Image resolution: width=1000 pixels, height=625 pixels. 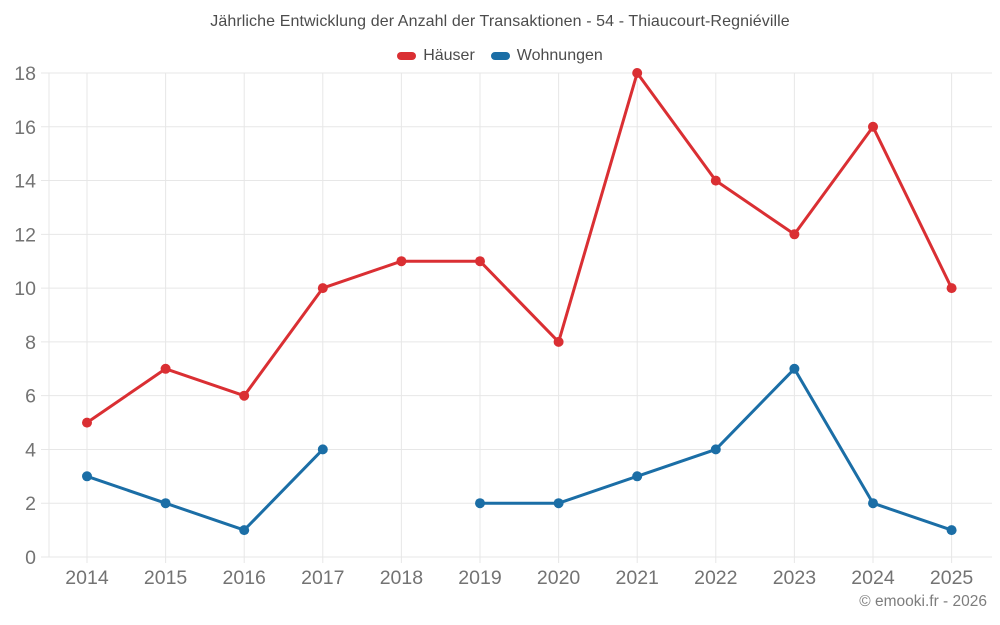 What do you see at coordinates (25, 128) in the screenshot?
I see `y-axis-tick-label: 16` at bounding box center [25, 128].